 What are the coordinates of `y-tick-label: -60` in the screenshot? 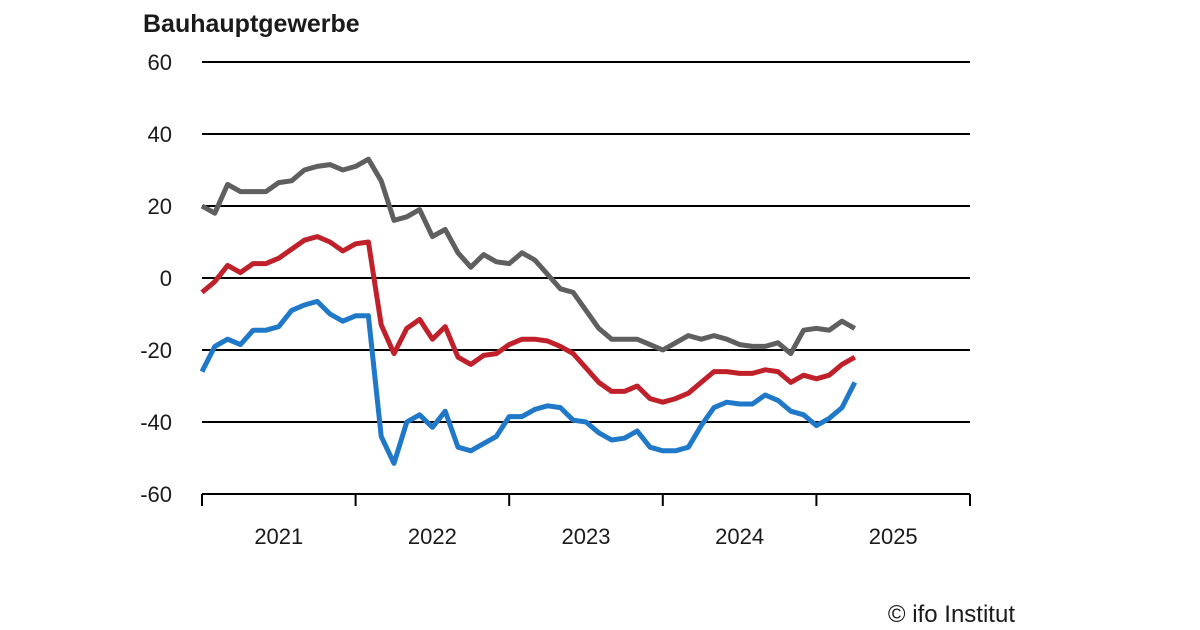 It's located at (156, 494).